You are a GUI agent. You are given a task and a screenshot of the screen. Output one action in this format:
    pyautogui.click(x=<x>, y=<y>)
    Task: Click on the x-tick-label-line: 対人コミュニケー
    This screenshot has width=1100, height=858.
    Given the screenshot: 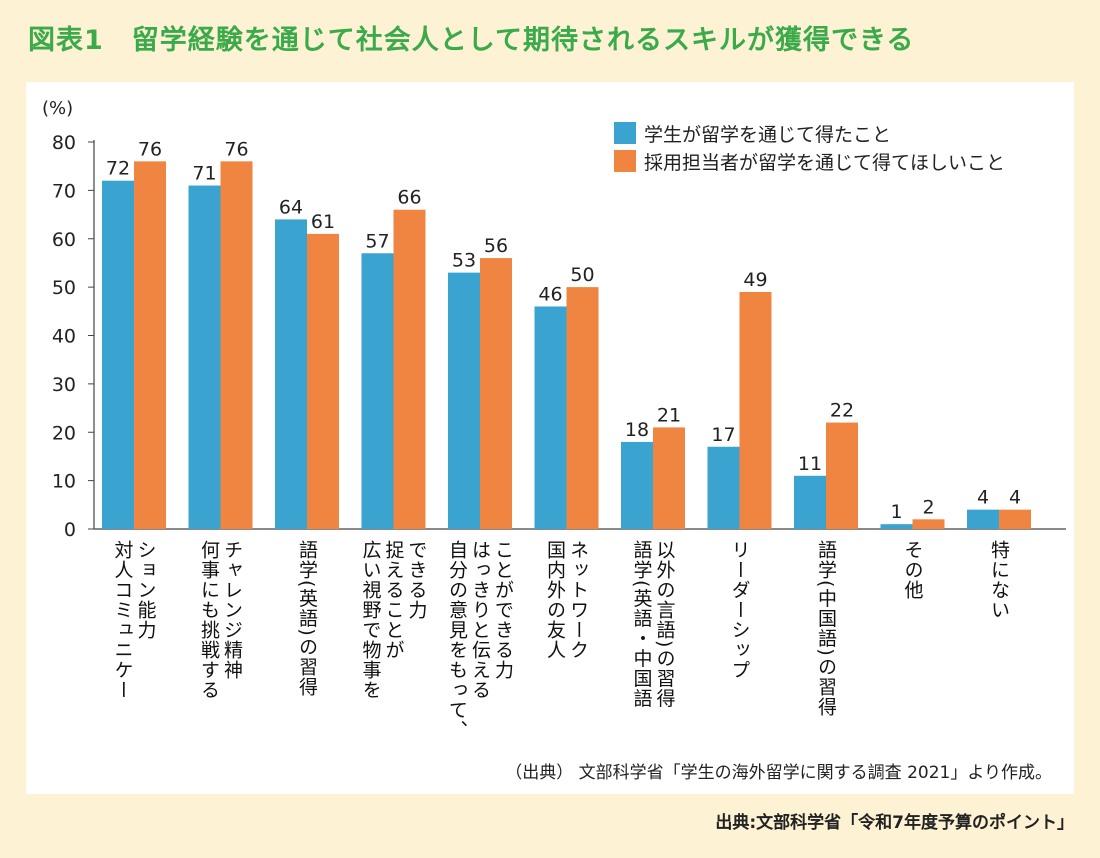 What is the action you would take?
    pyautogui.click(x=122, y=620)
    